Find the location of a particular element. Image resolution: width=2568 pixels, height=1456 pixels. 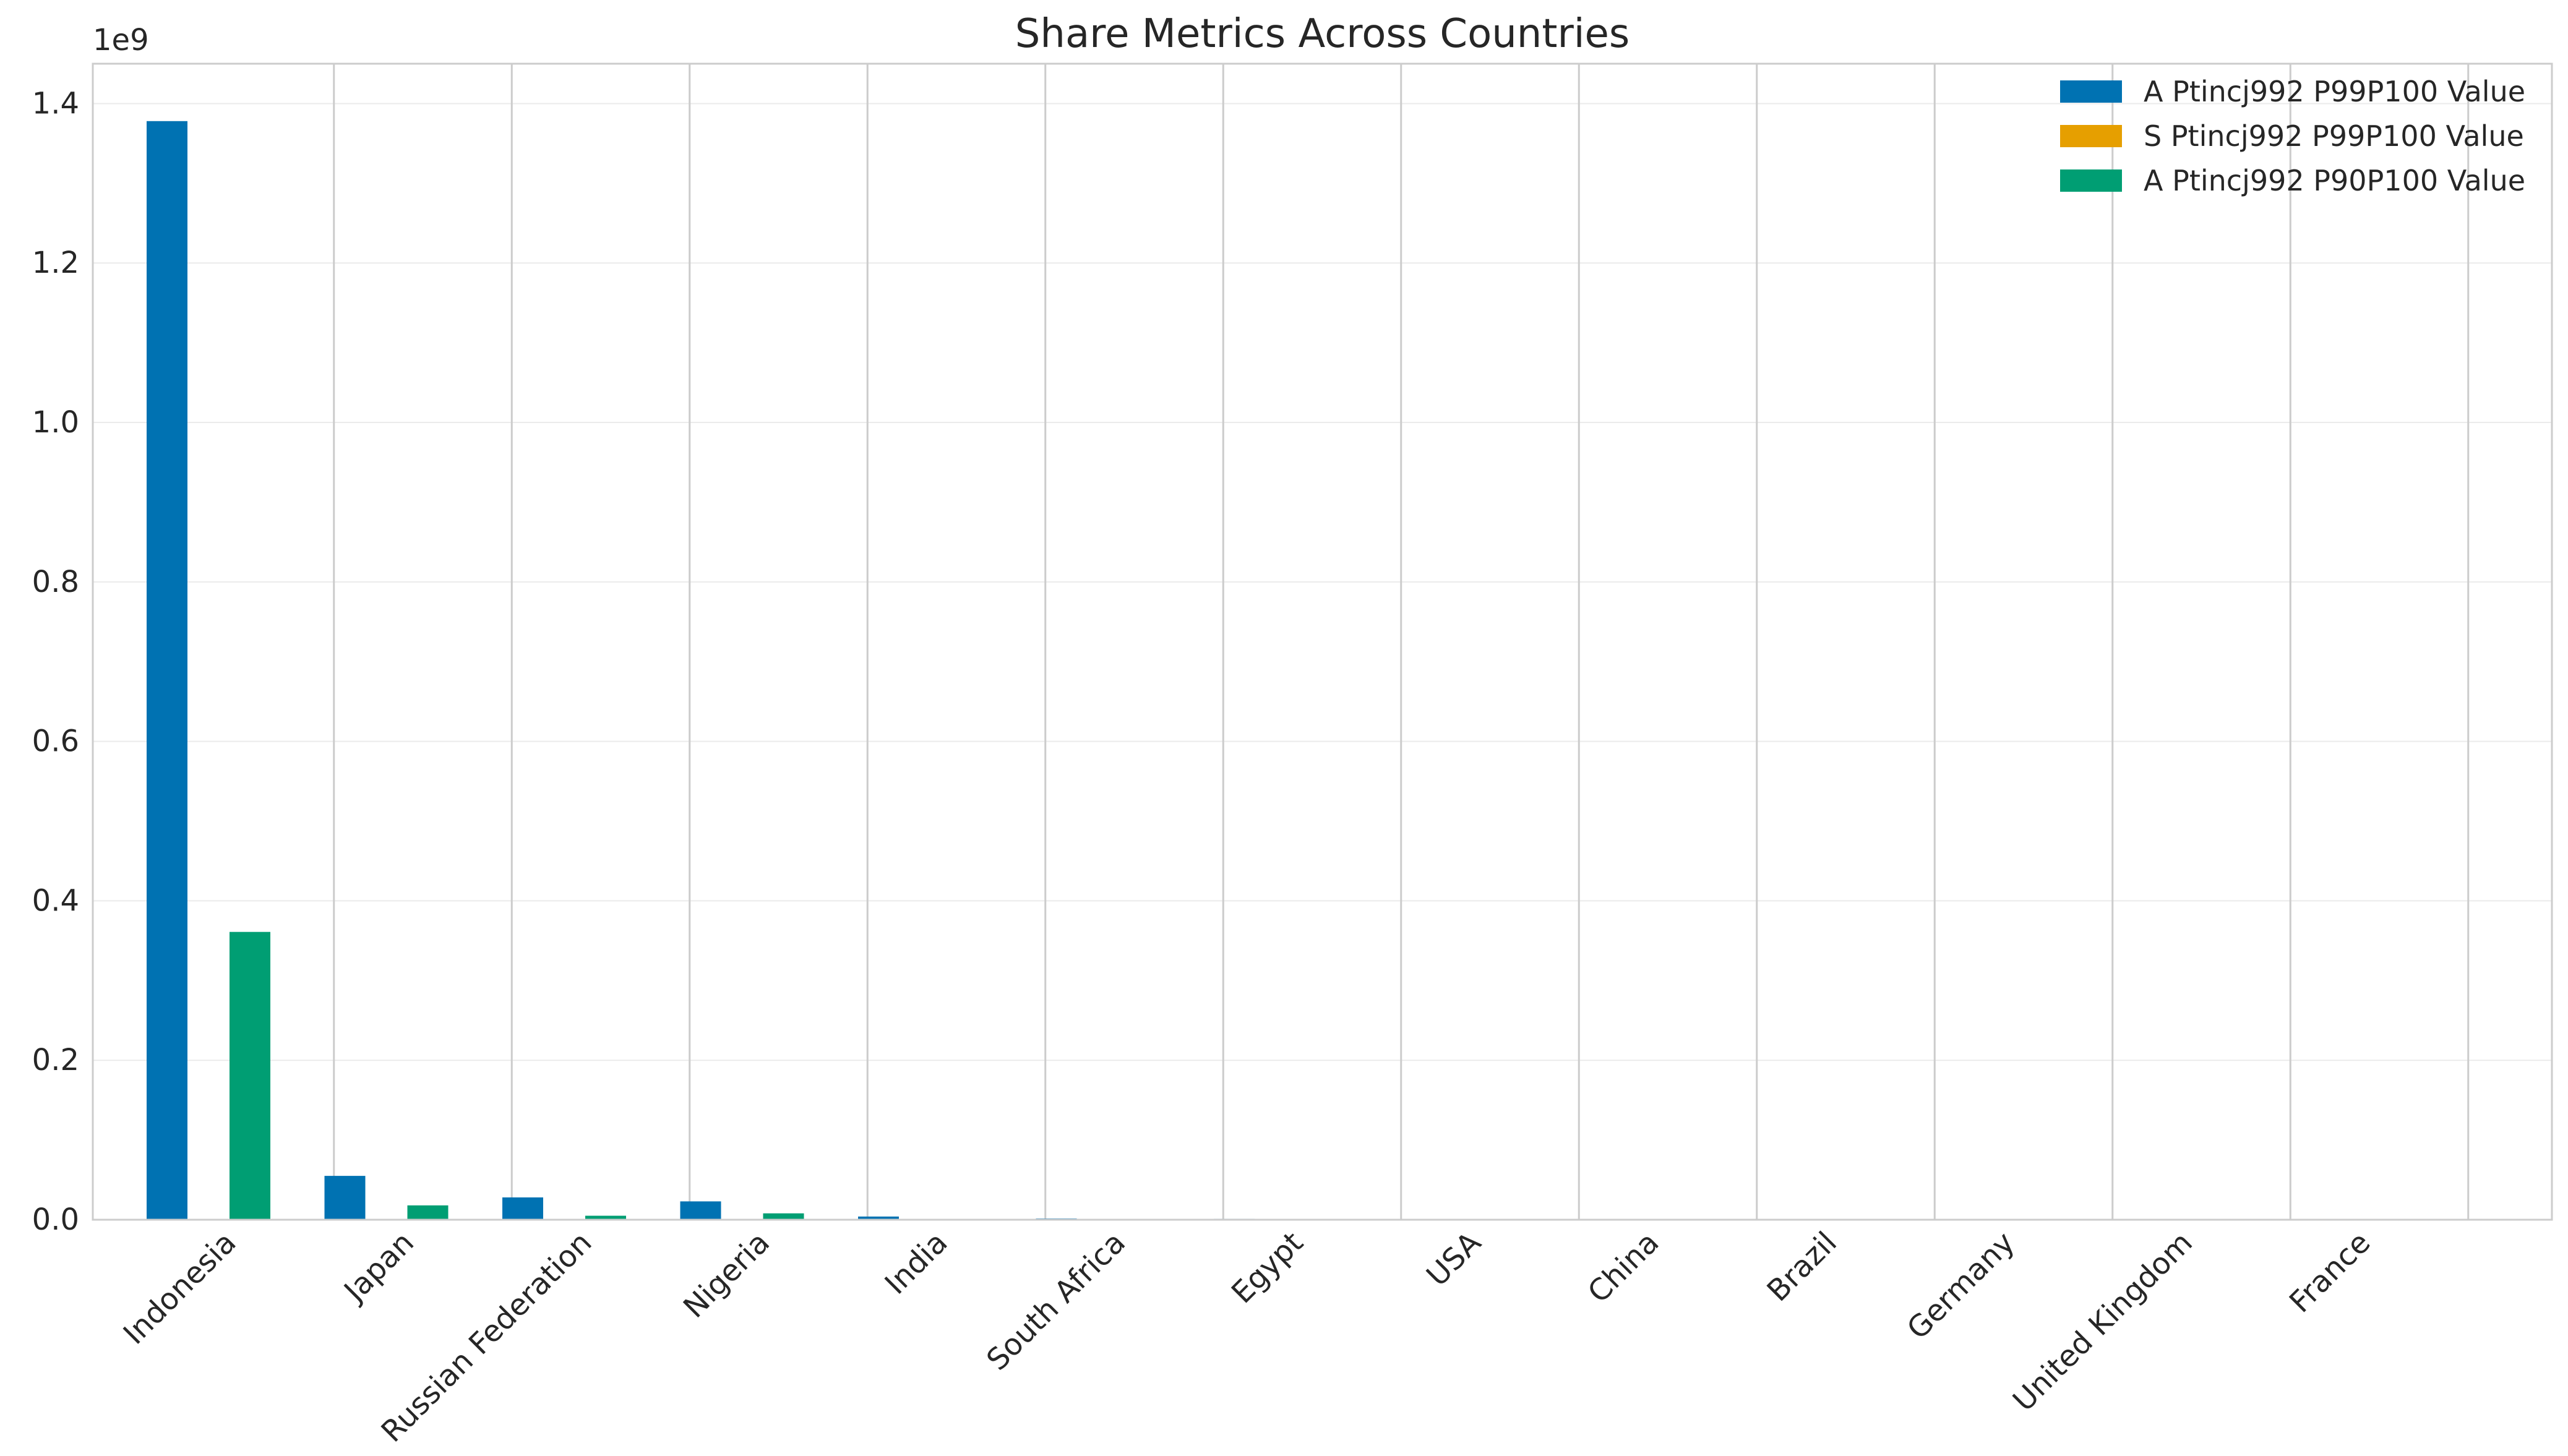

x-tick-label: Indonesia is located at coordinates (180, 1288).